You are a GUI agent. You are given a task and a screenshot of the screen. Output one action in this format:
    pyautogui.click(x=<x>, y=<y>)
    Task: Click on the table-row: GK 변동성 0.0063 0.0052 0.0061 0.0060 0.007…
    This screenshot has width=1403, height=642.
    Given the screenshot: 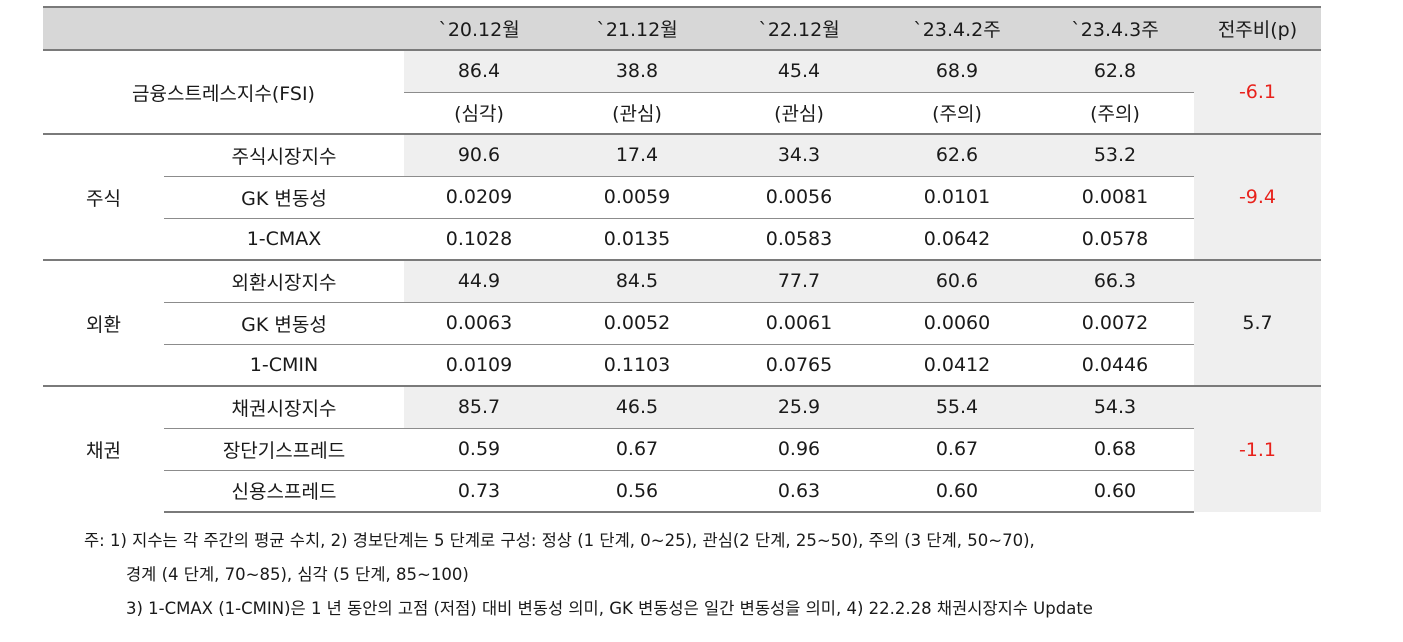 What is the action you would take?
    pyautogui.click(x=682, y=322)
    